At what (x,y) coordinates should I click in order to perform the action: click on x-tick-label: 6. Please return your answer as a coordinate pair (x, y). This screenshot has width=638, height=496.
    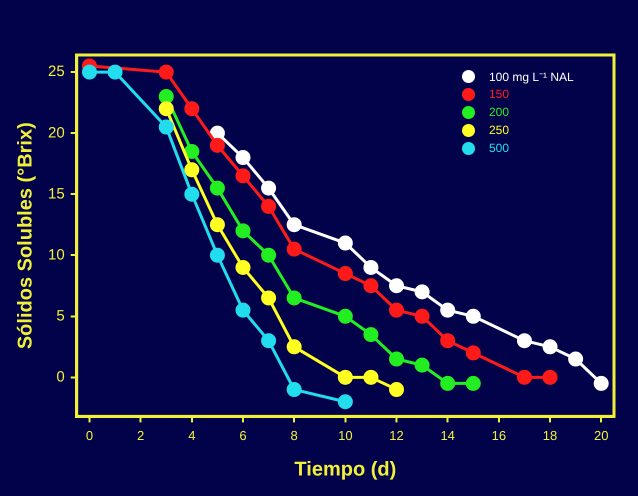
    Looking at the image, I should click on (243, 435).